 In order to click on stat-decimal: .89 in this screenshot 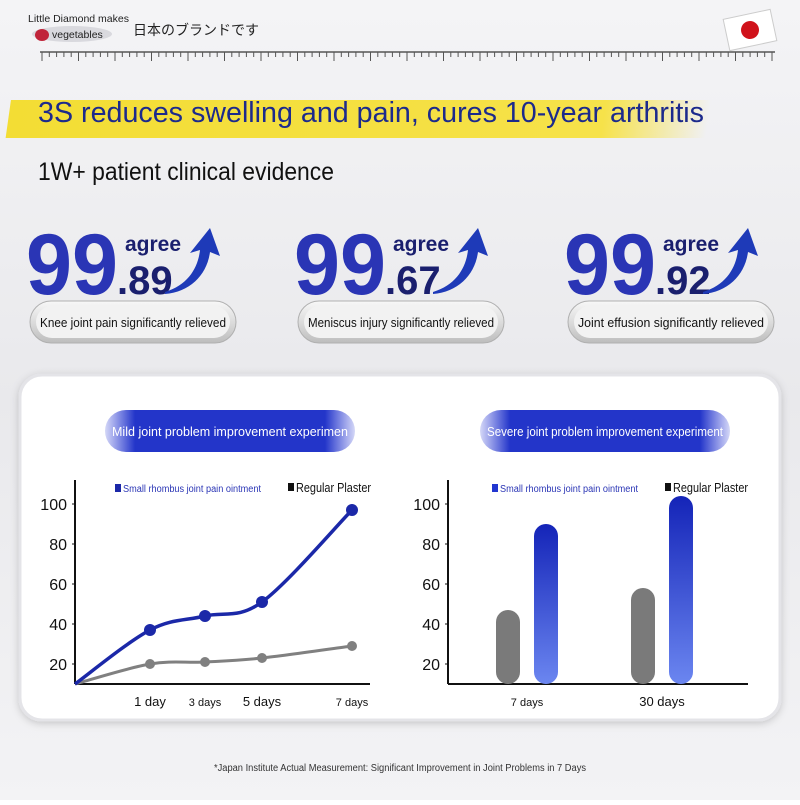, I will do `click(145, 281)`.